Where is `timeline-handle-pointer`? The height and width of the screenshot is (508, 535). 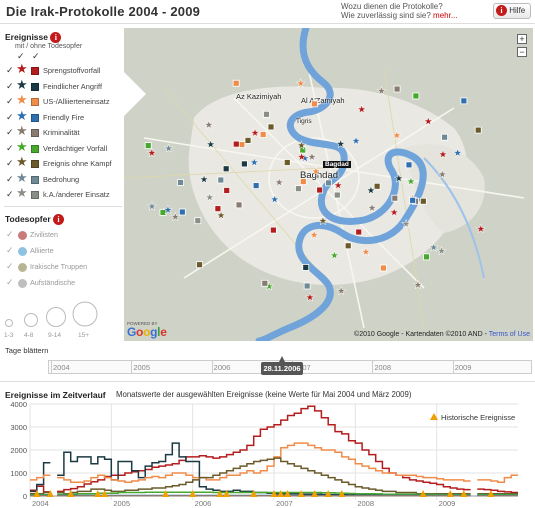
timeline-handle-pointer is located at coordinates (282, 359).